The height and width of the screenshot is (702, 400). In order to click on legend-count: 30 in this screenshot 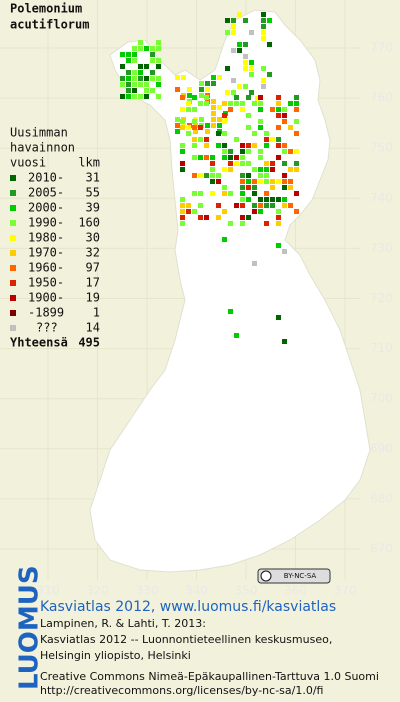, I will do `click(93, 238)`.